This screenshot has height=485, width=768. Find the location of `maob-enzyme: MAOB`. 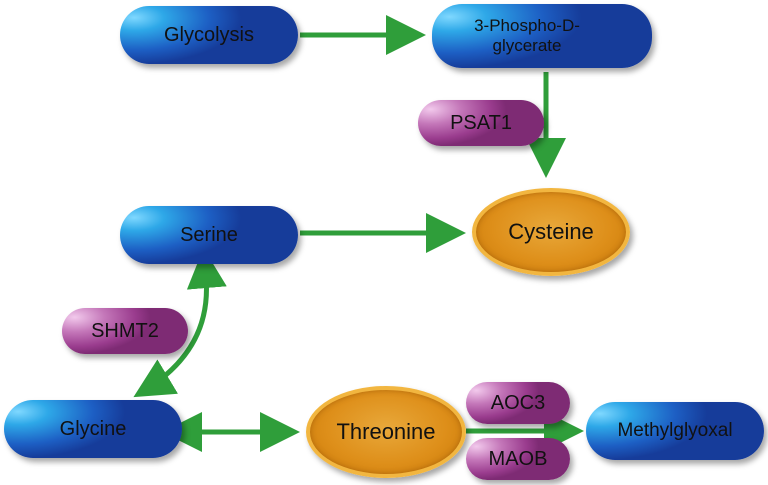

maob-enzyme: MAOB is located at coordinates (518, 459).